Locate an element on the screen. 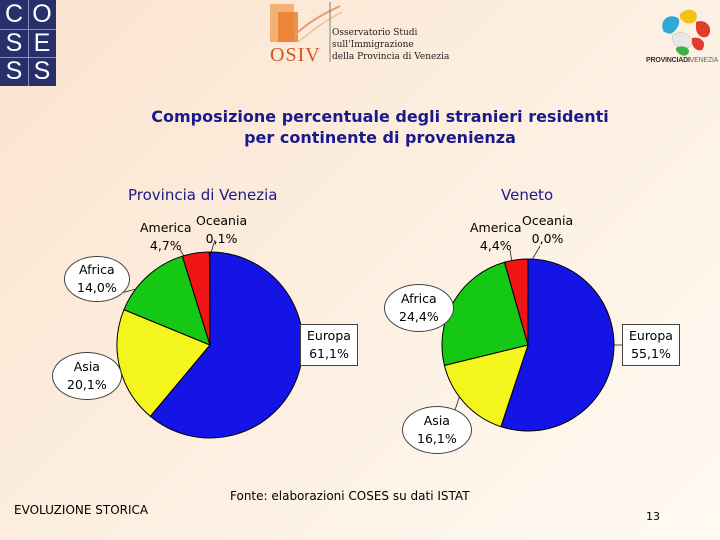 This screenshot has width=720, height=540. label-veneto-america: America 4,4% is located at coordinates (496, 236).